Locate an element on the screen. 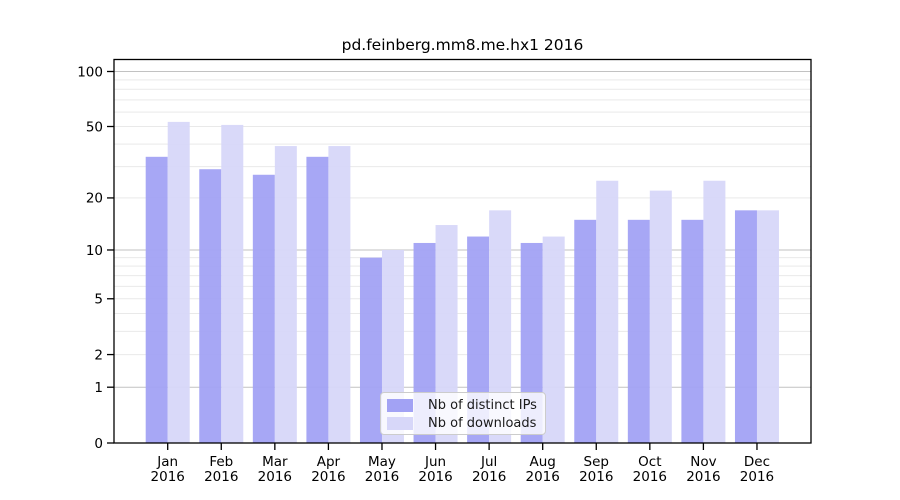 The height and width of the screenshot is (500, 900). legend-entry-distinct-ips: Nb of distinct IPs is located at coordinates (466, 405).